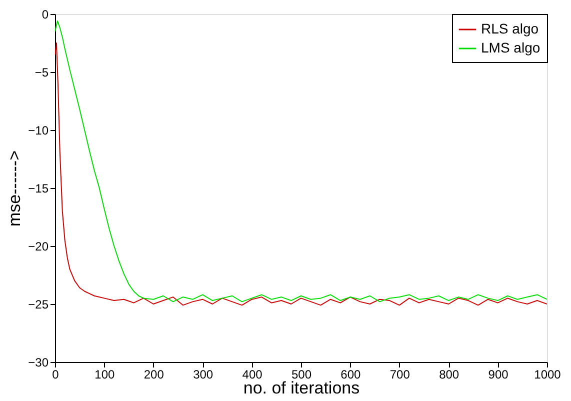  What do you see at coordinates (154, 375) in the screenshot?
I see `x-tick-label: 200` at bounding box center [154, 375].